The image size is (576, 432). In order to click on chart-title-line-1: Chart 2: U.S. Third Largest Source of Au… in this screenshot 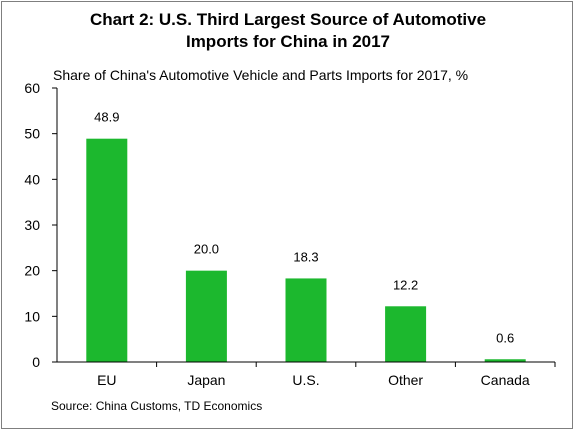, I will do `click(288, 19)`.